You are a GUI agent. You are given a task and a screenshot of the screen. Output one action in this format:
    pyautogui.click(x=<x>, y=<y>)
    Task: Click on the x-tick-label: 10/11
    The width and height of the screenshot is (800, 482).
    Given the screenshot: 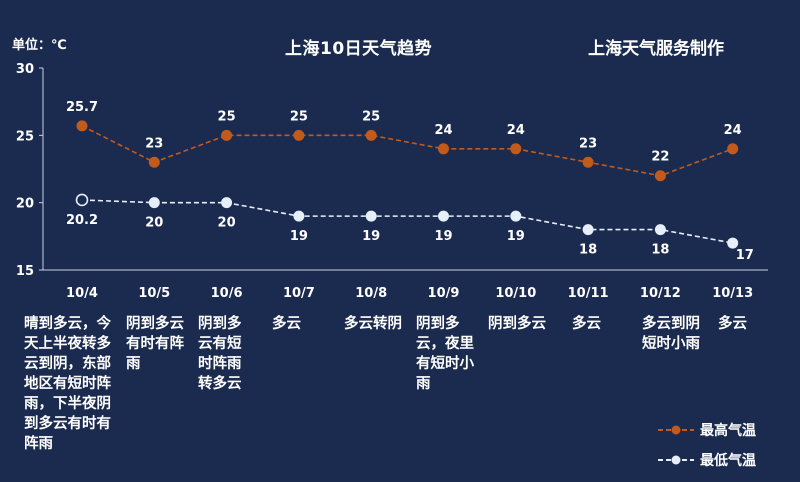 What is the action you would take?
    pyautogui.click(x=588, y=293)
    